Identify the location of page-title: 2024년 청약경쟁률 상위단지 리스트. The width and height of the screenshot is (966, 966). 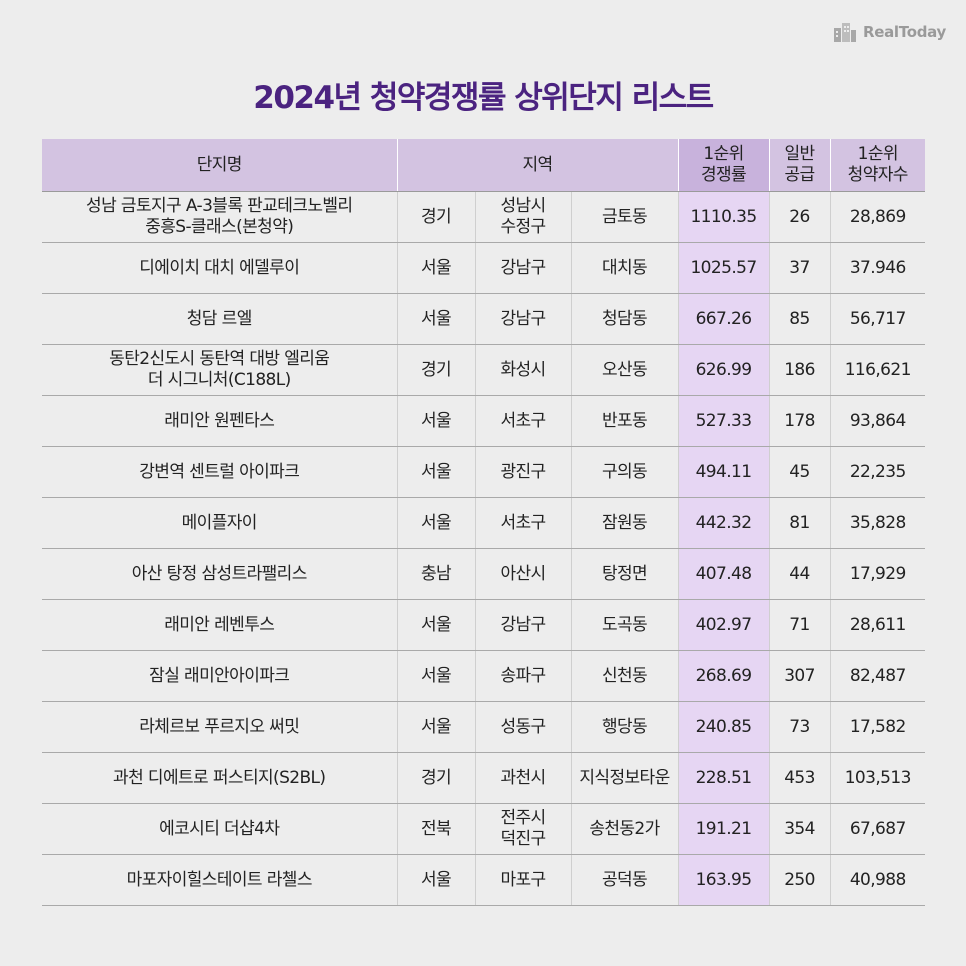
(483, 98).